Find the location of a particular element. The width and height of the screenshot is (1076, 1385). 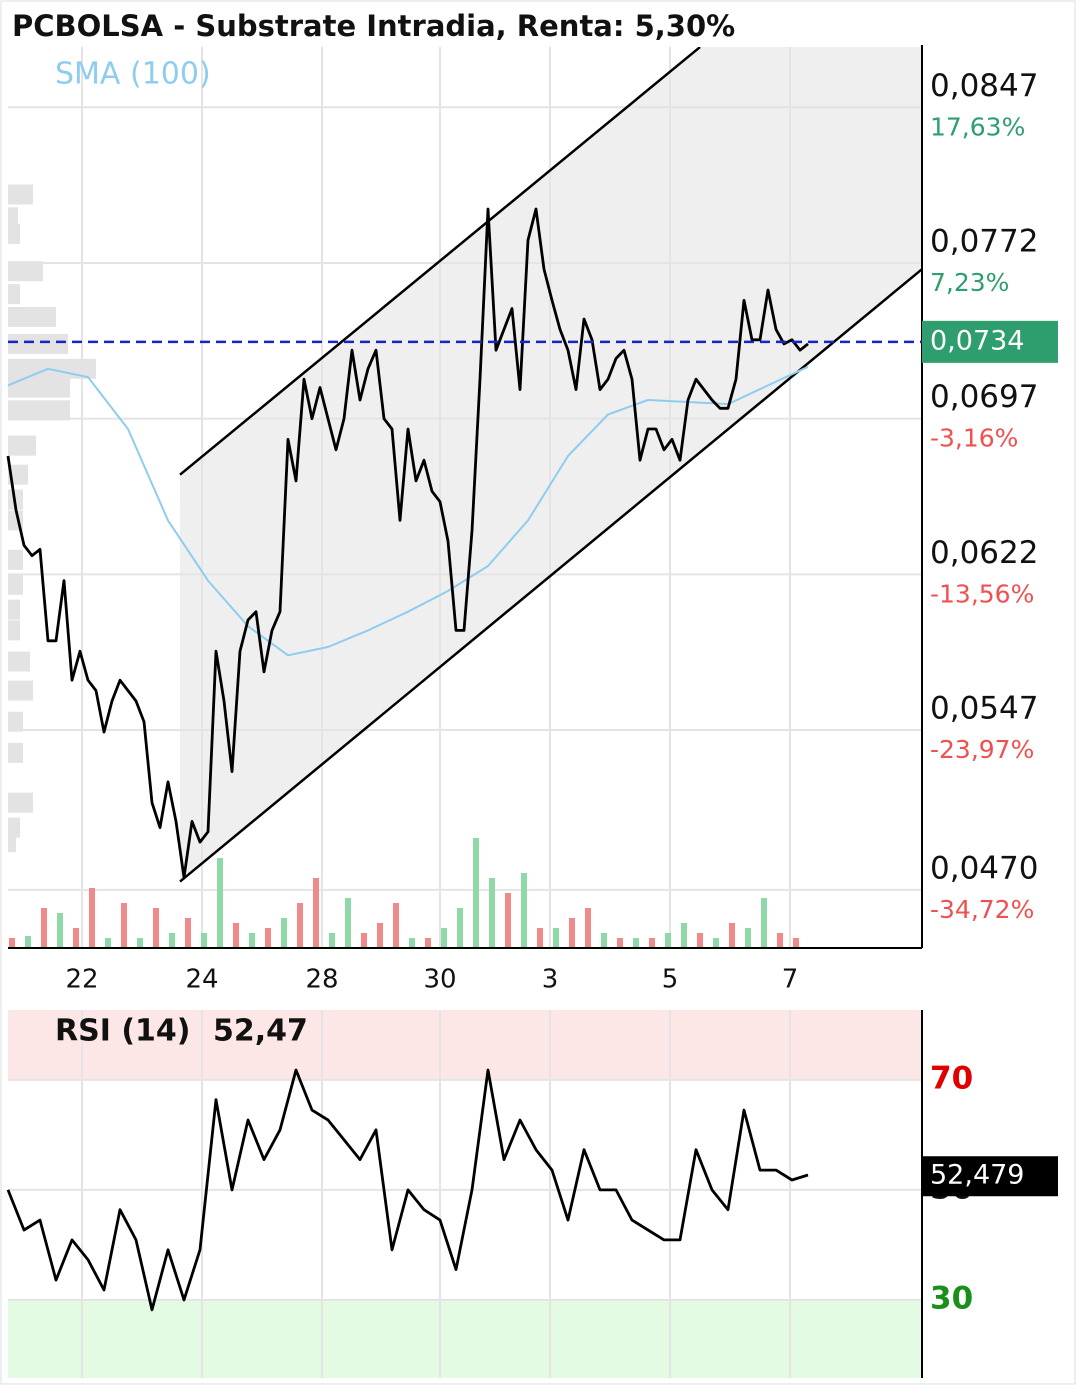

legend-entry: SMA (100) is located at coordinates (133, 74).